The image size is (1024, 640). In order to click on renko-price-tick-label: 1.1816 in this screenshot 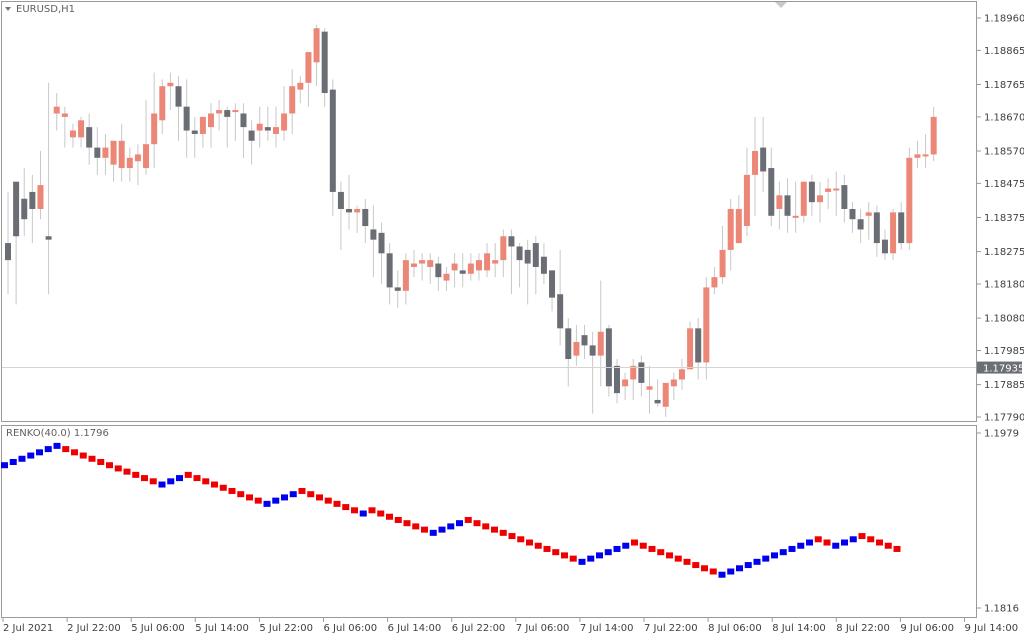, I will do `click(1001, 609)`.